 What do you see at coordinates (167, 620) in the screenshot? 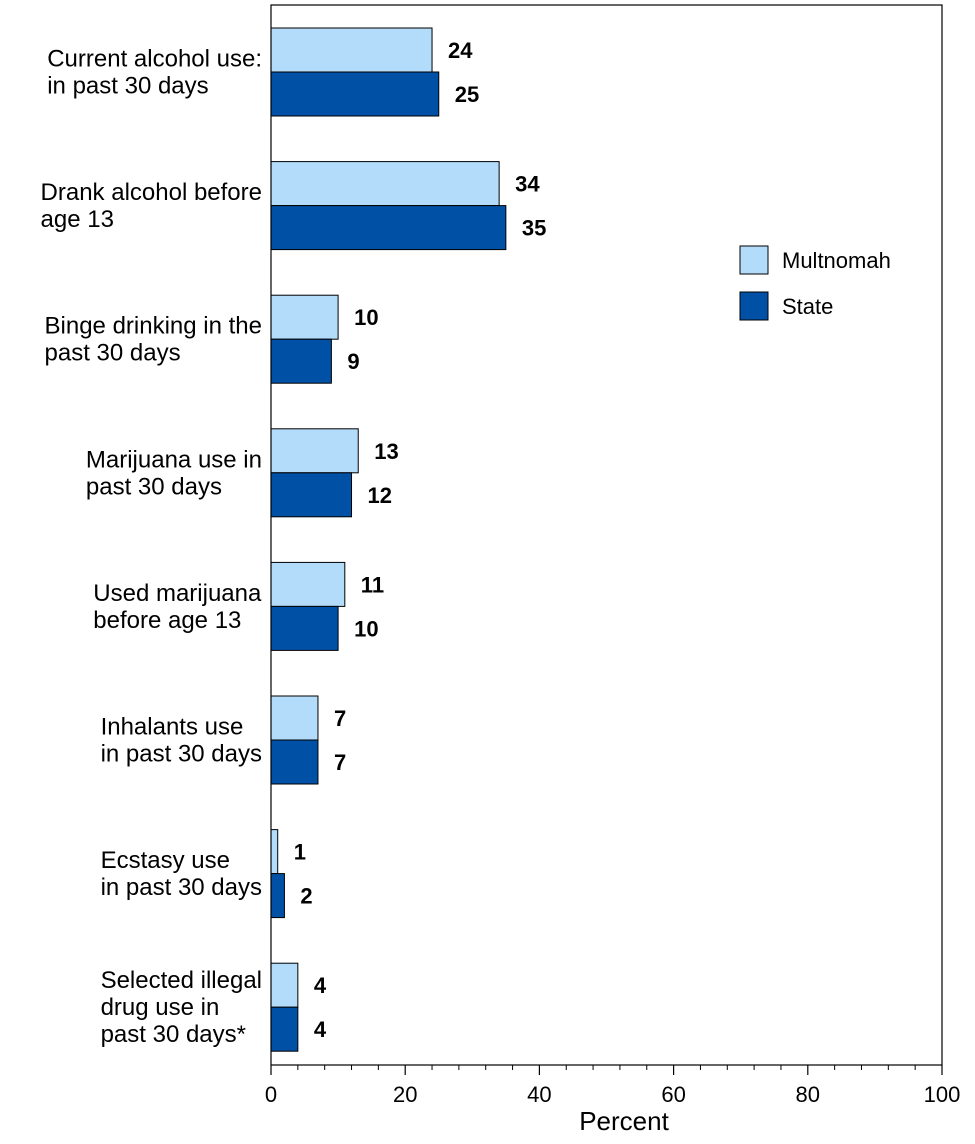
I see `category-label-line: before age 13` at bounding box center [167, 620].